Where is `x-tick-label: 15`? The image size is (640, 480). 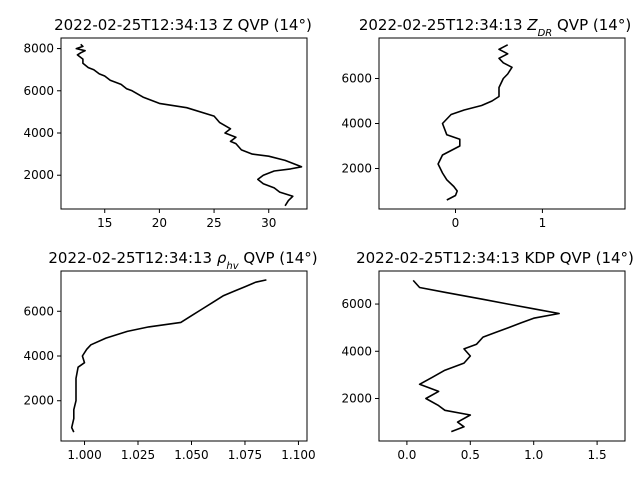 x-tick-label: 15 is located at coordinates (104, 223).